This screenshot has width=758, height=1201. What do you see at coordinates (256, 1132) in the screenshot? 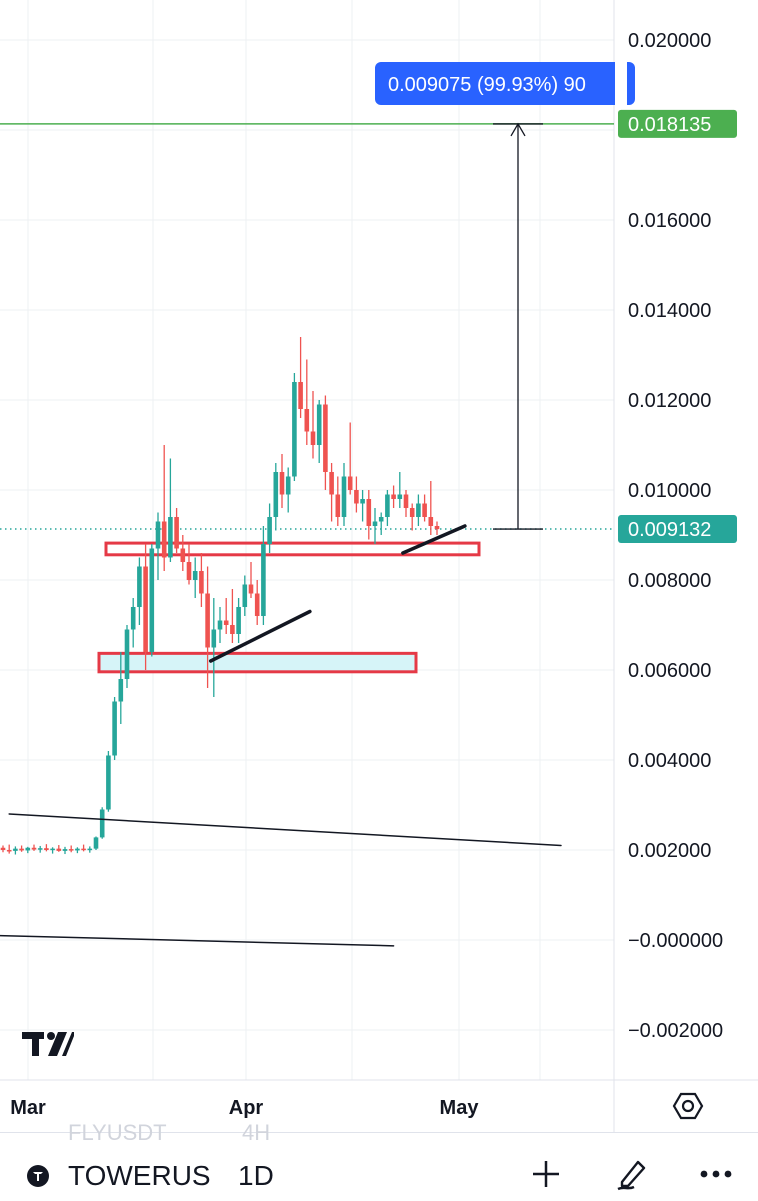
I see `ghost-timeframe: 4H` at bounding box center [256, 1132].